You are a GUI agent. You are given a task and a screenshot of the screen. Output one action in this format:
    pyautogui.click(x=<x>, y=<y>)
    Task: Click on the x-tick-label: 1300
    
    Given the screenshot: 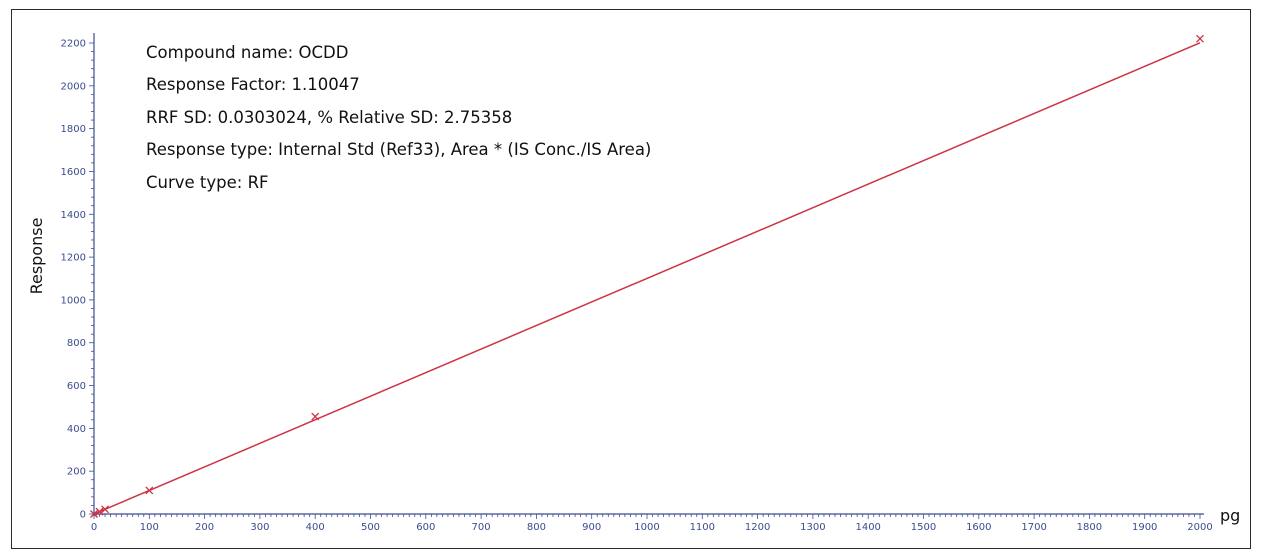 What is the action you would take?
    pyautogui.click(x=812, y=527)
    